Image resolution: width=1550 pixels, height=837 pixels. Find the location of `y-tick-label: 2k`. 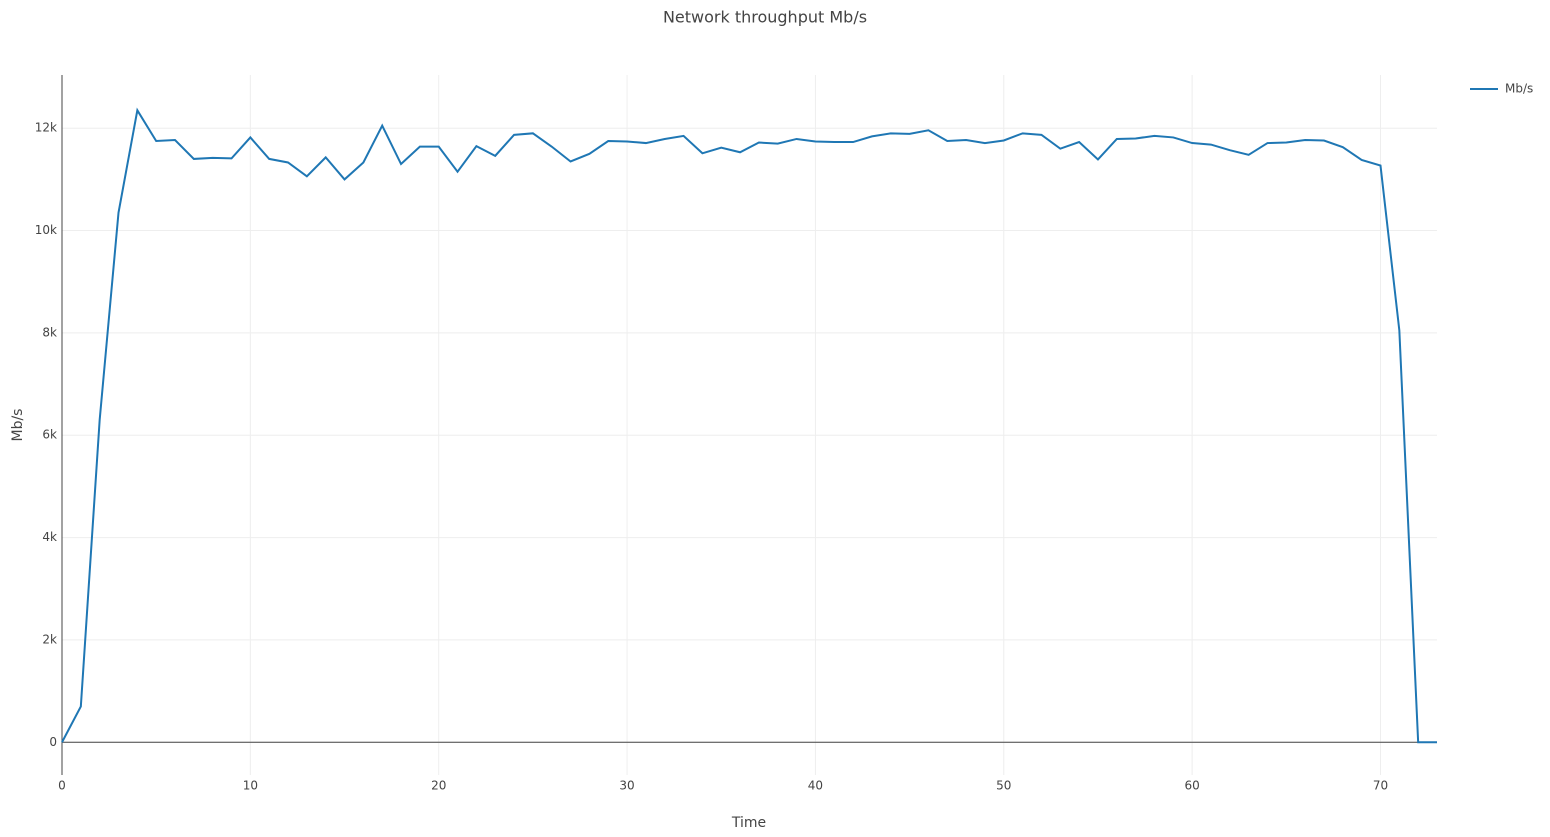

y-tick-label: 2k is located at coordinates (49, 639).